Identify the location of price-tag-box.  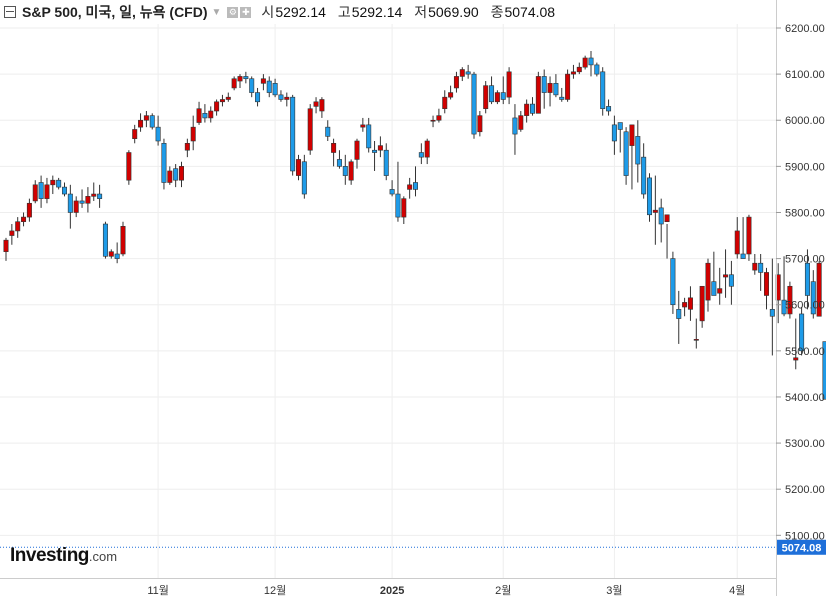
(801, 547).